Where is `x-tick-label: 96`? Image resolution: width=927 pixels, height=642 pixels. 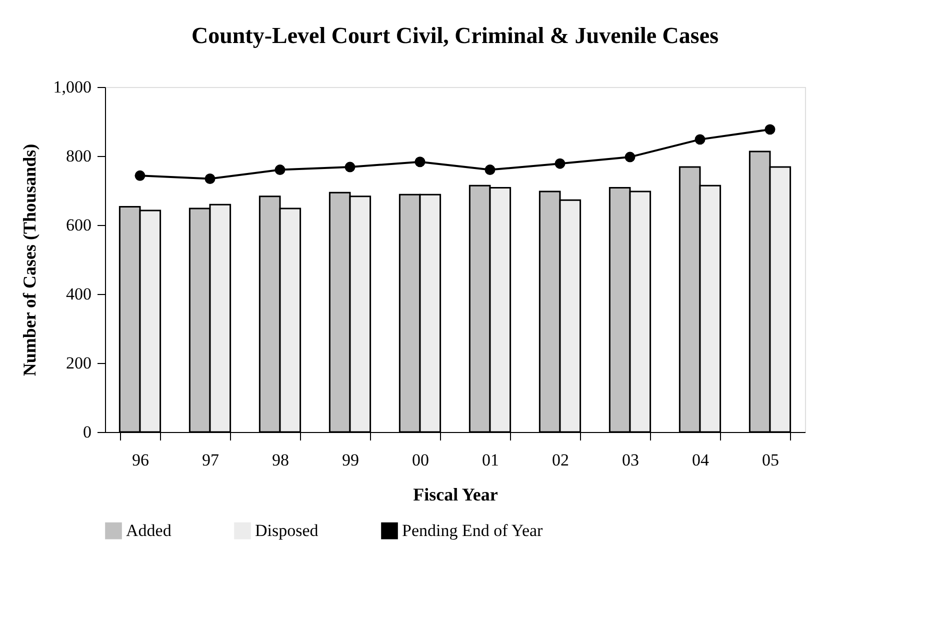
x-tick-label: 96 is located at coordinates (140, 460).